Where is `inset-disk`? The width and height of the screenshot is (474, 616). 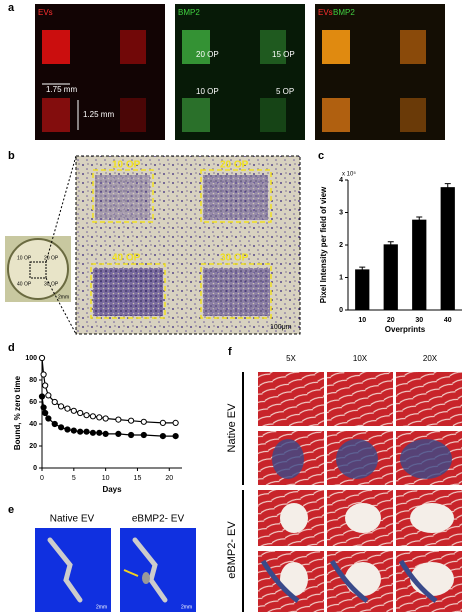
inset-disk is located at coordinates (38, 269).